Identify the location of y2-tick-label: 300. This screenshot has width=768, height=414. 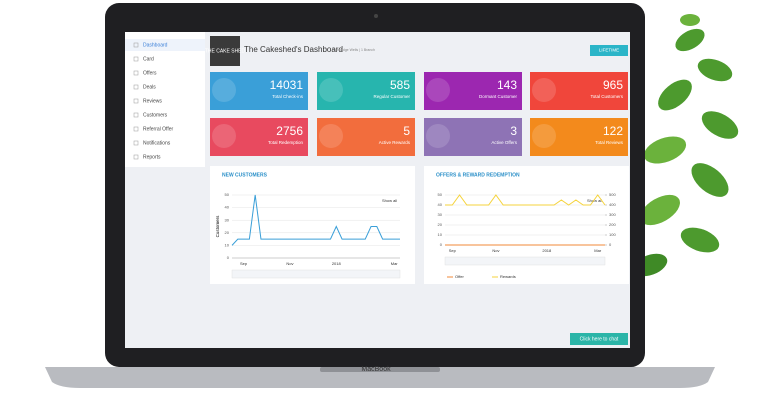
(612, 214).